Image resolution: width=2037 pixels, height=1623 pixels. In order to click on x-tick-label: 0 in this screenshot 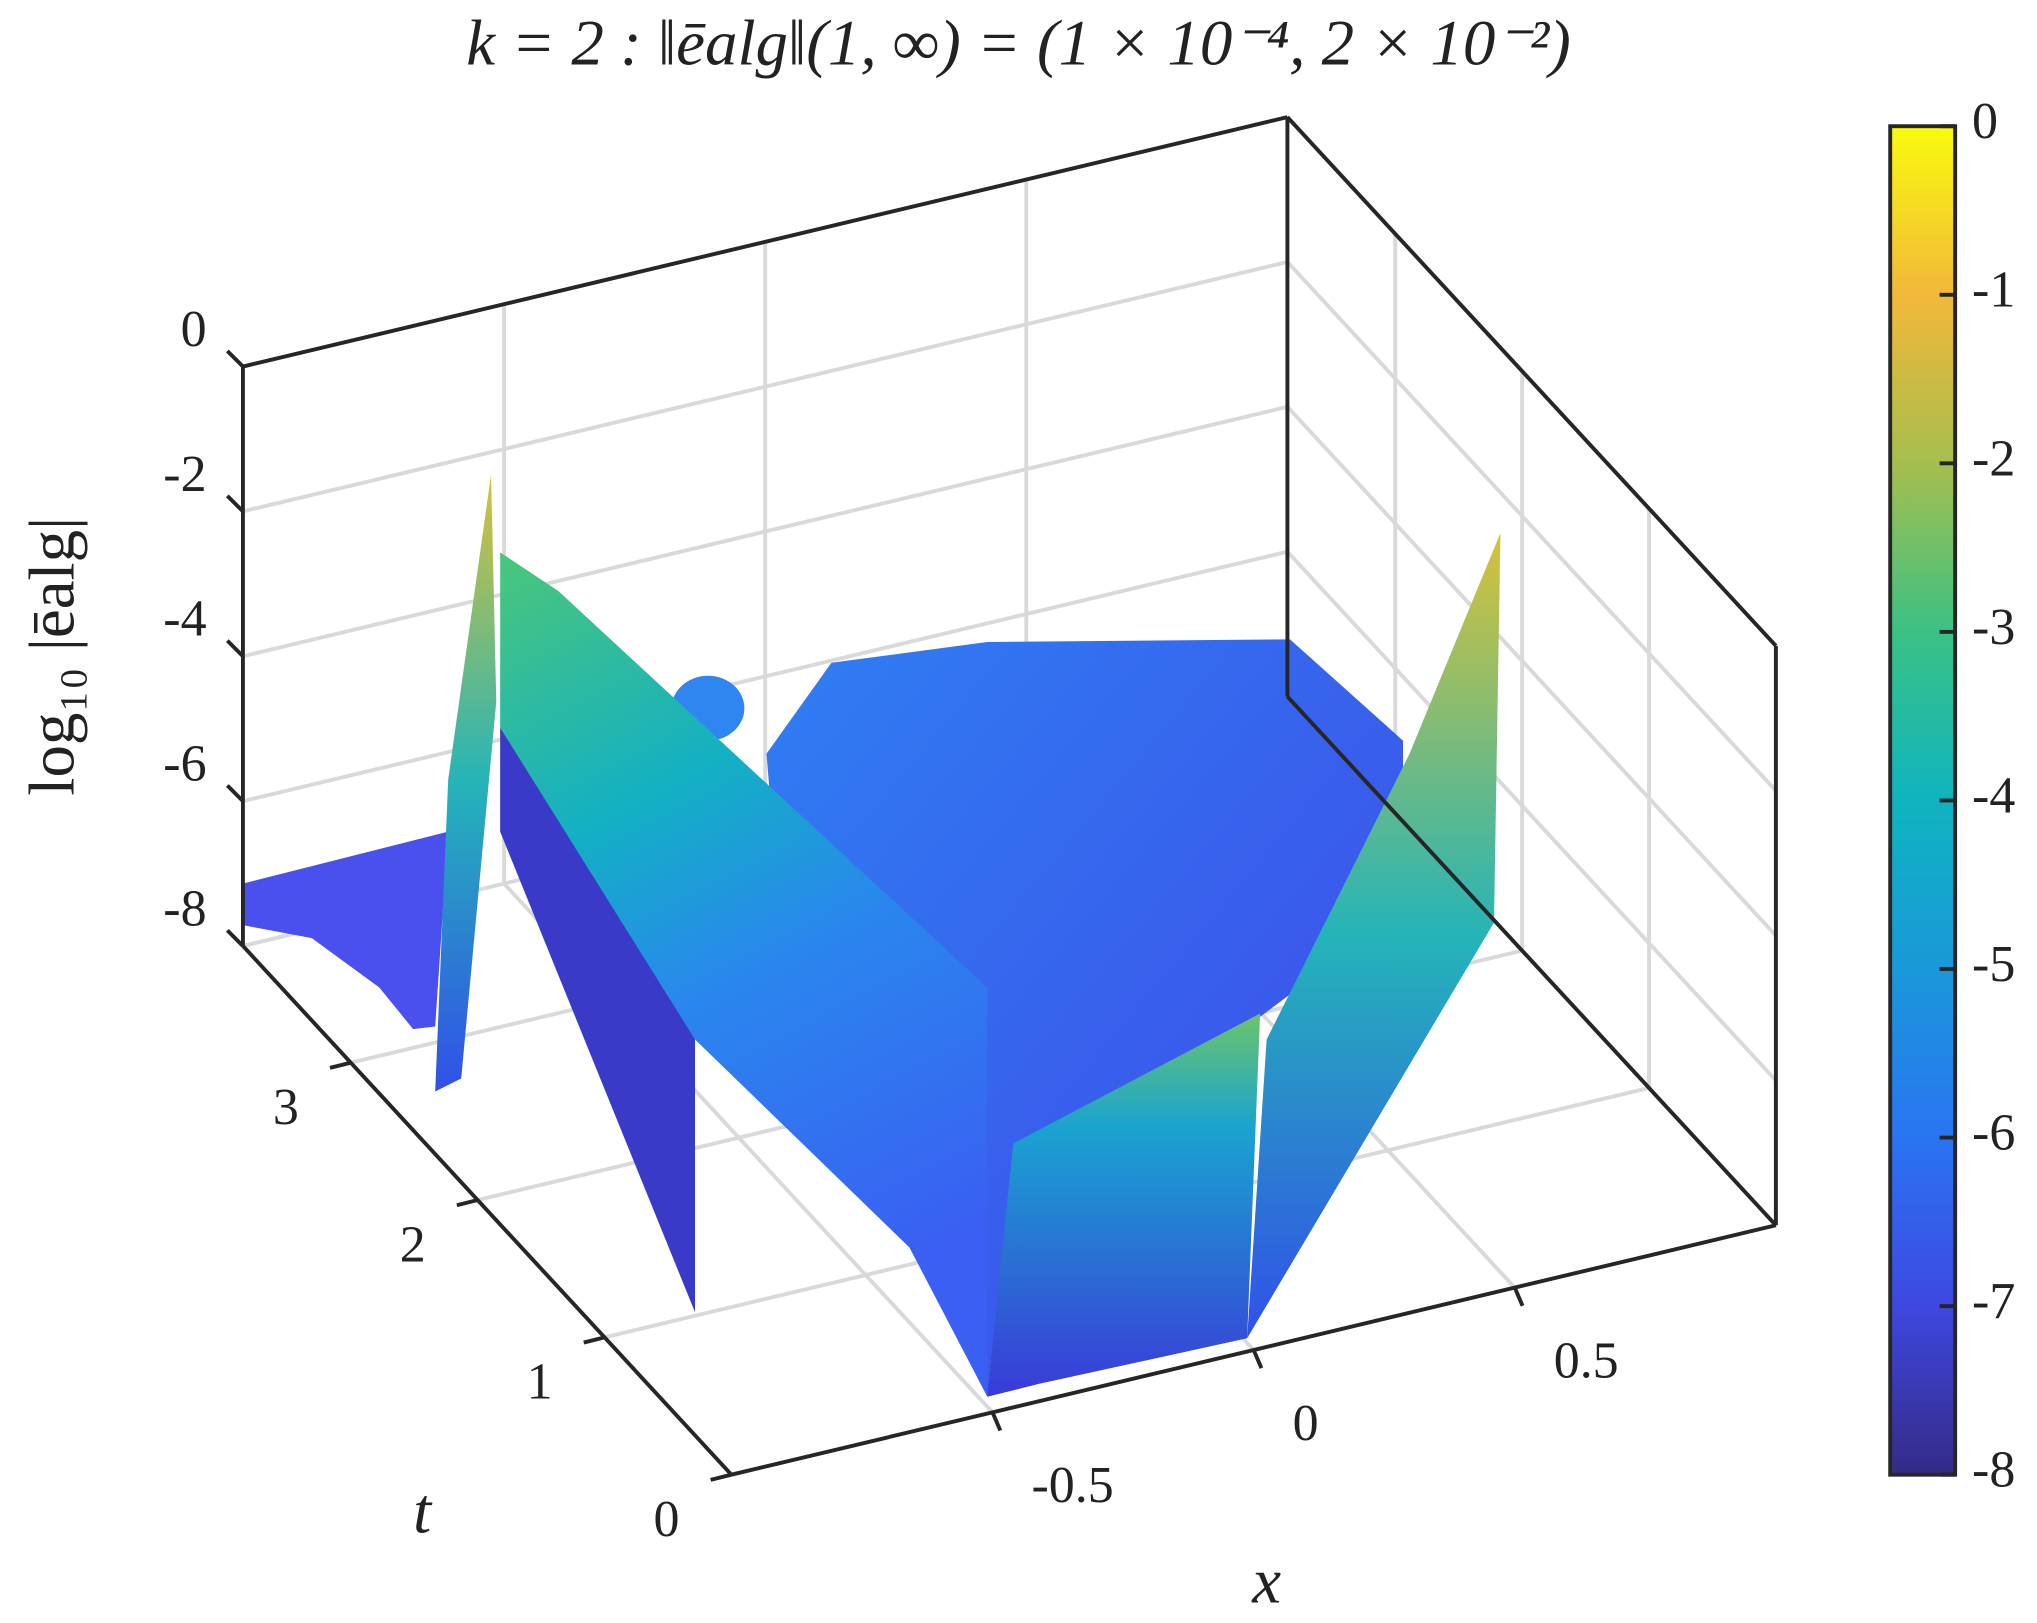, I will do `click(1306, 1423)`.